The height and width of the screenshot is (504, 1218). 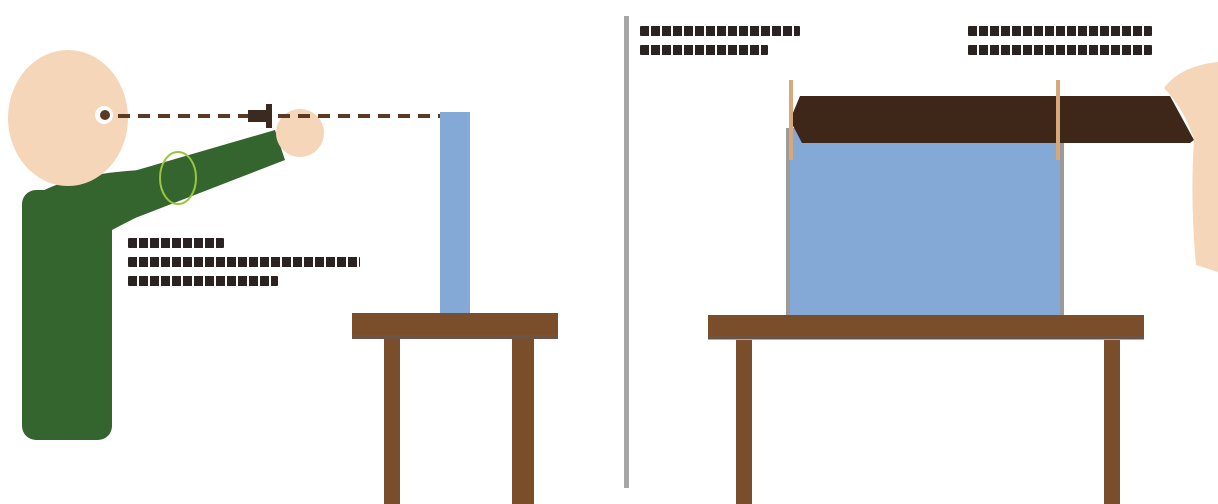 What do you see at coordinates (791, 120) in the screenshot?
I see `pole-left` at bounding box center [791, 120].